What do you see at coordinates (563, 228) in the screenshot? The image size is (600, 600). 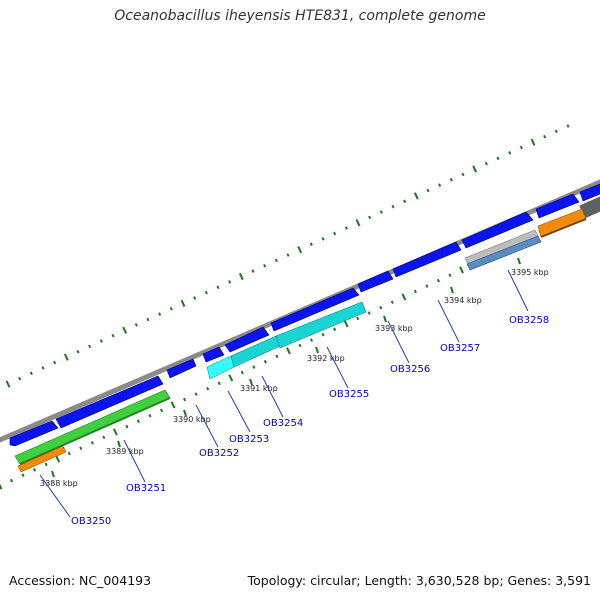 I see `orange-feature-edge` at bounding box center [563, 228].